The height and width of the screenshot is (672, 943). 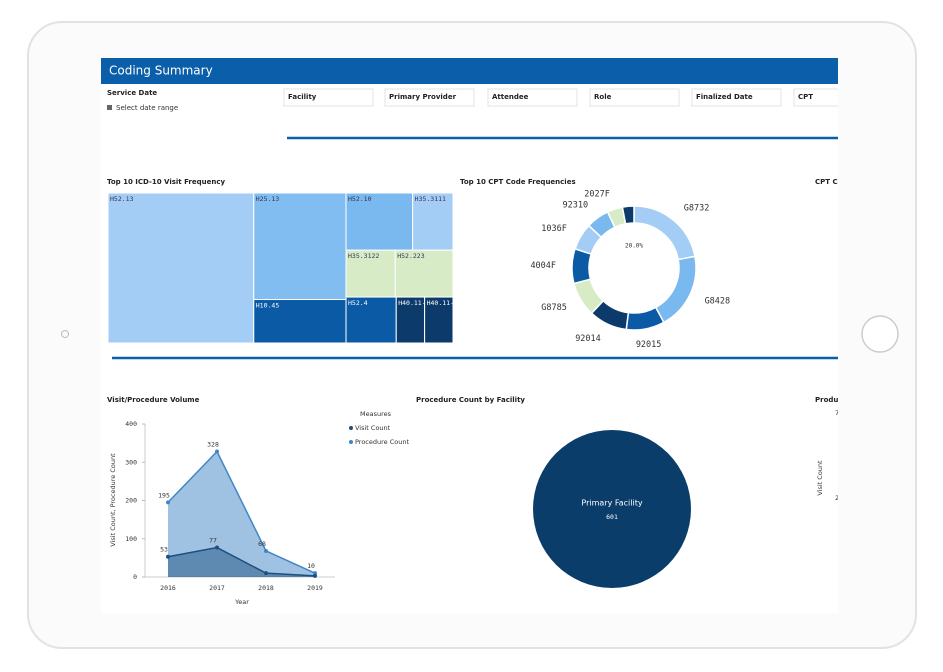 I want to click on chart-title: Top 10 ICD-10 Visit Frequency, so click(x=166, y=182).